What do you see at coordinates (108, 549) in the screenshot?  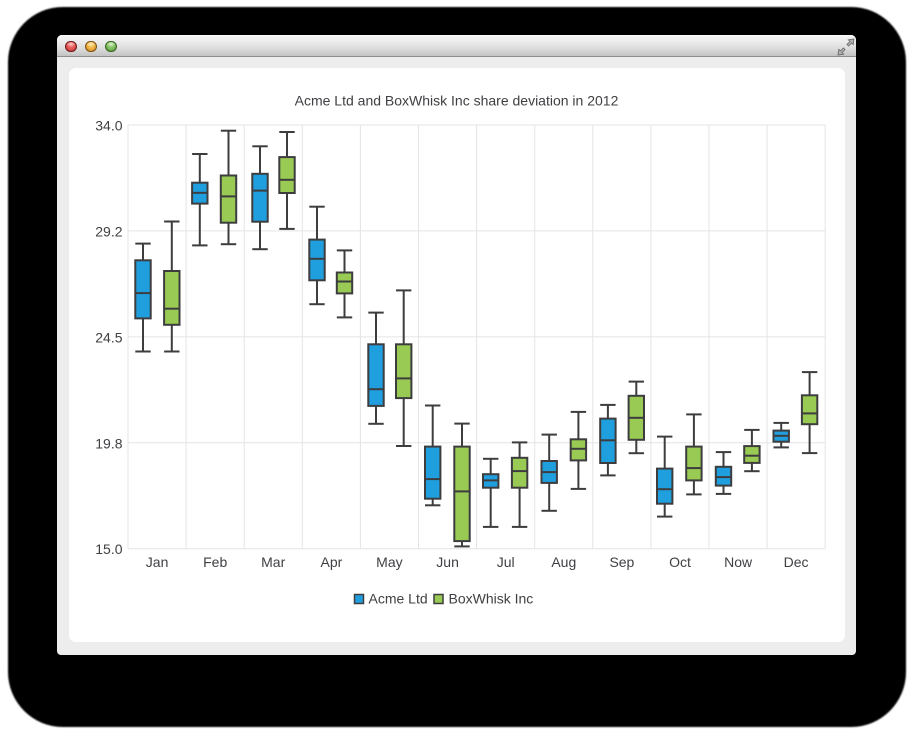 I see `svg-text: 15.0` at bounding box center [108, 549].